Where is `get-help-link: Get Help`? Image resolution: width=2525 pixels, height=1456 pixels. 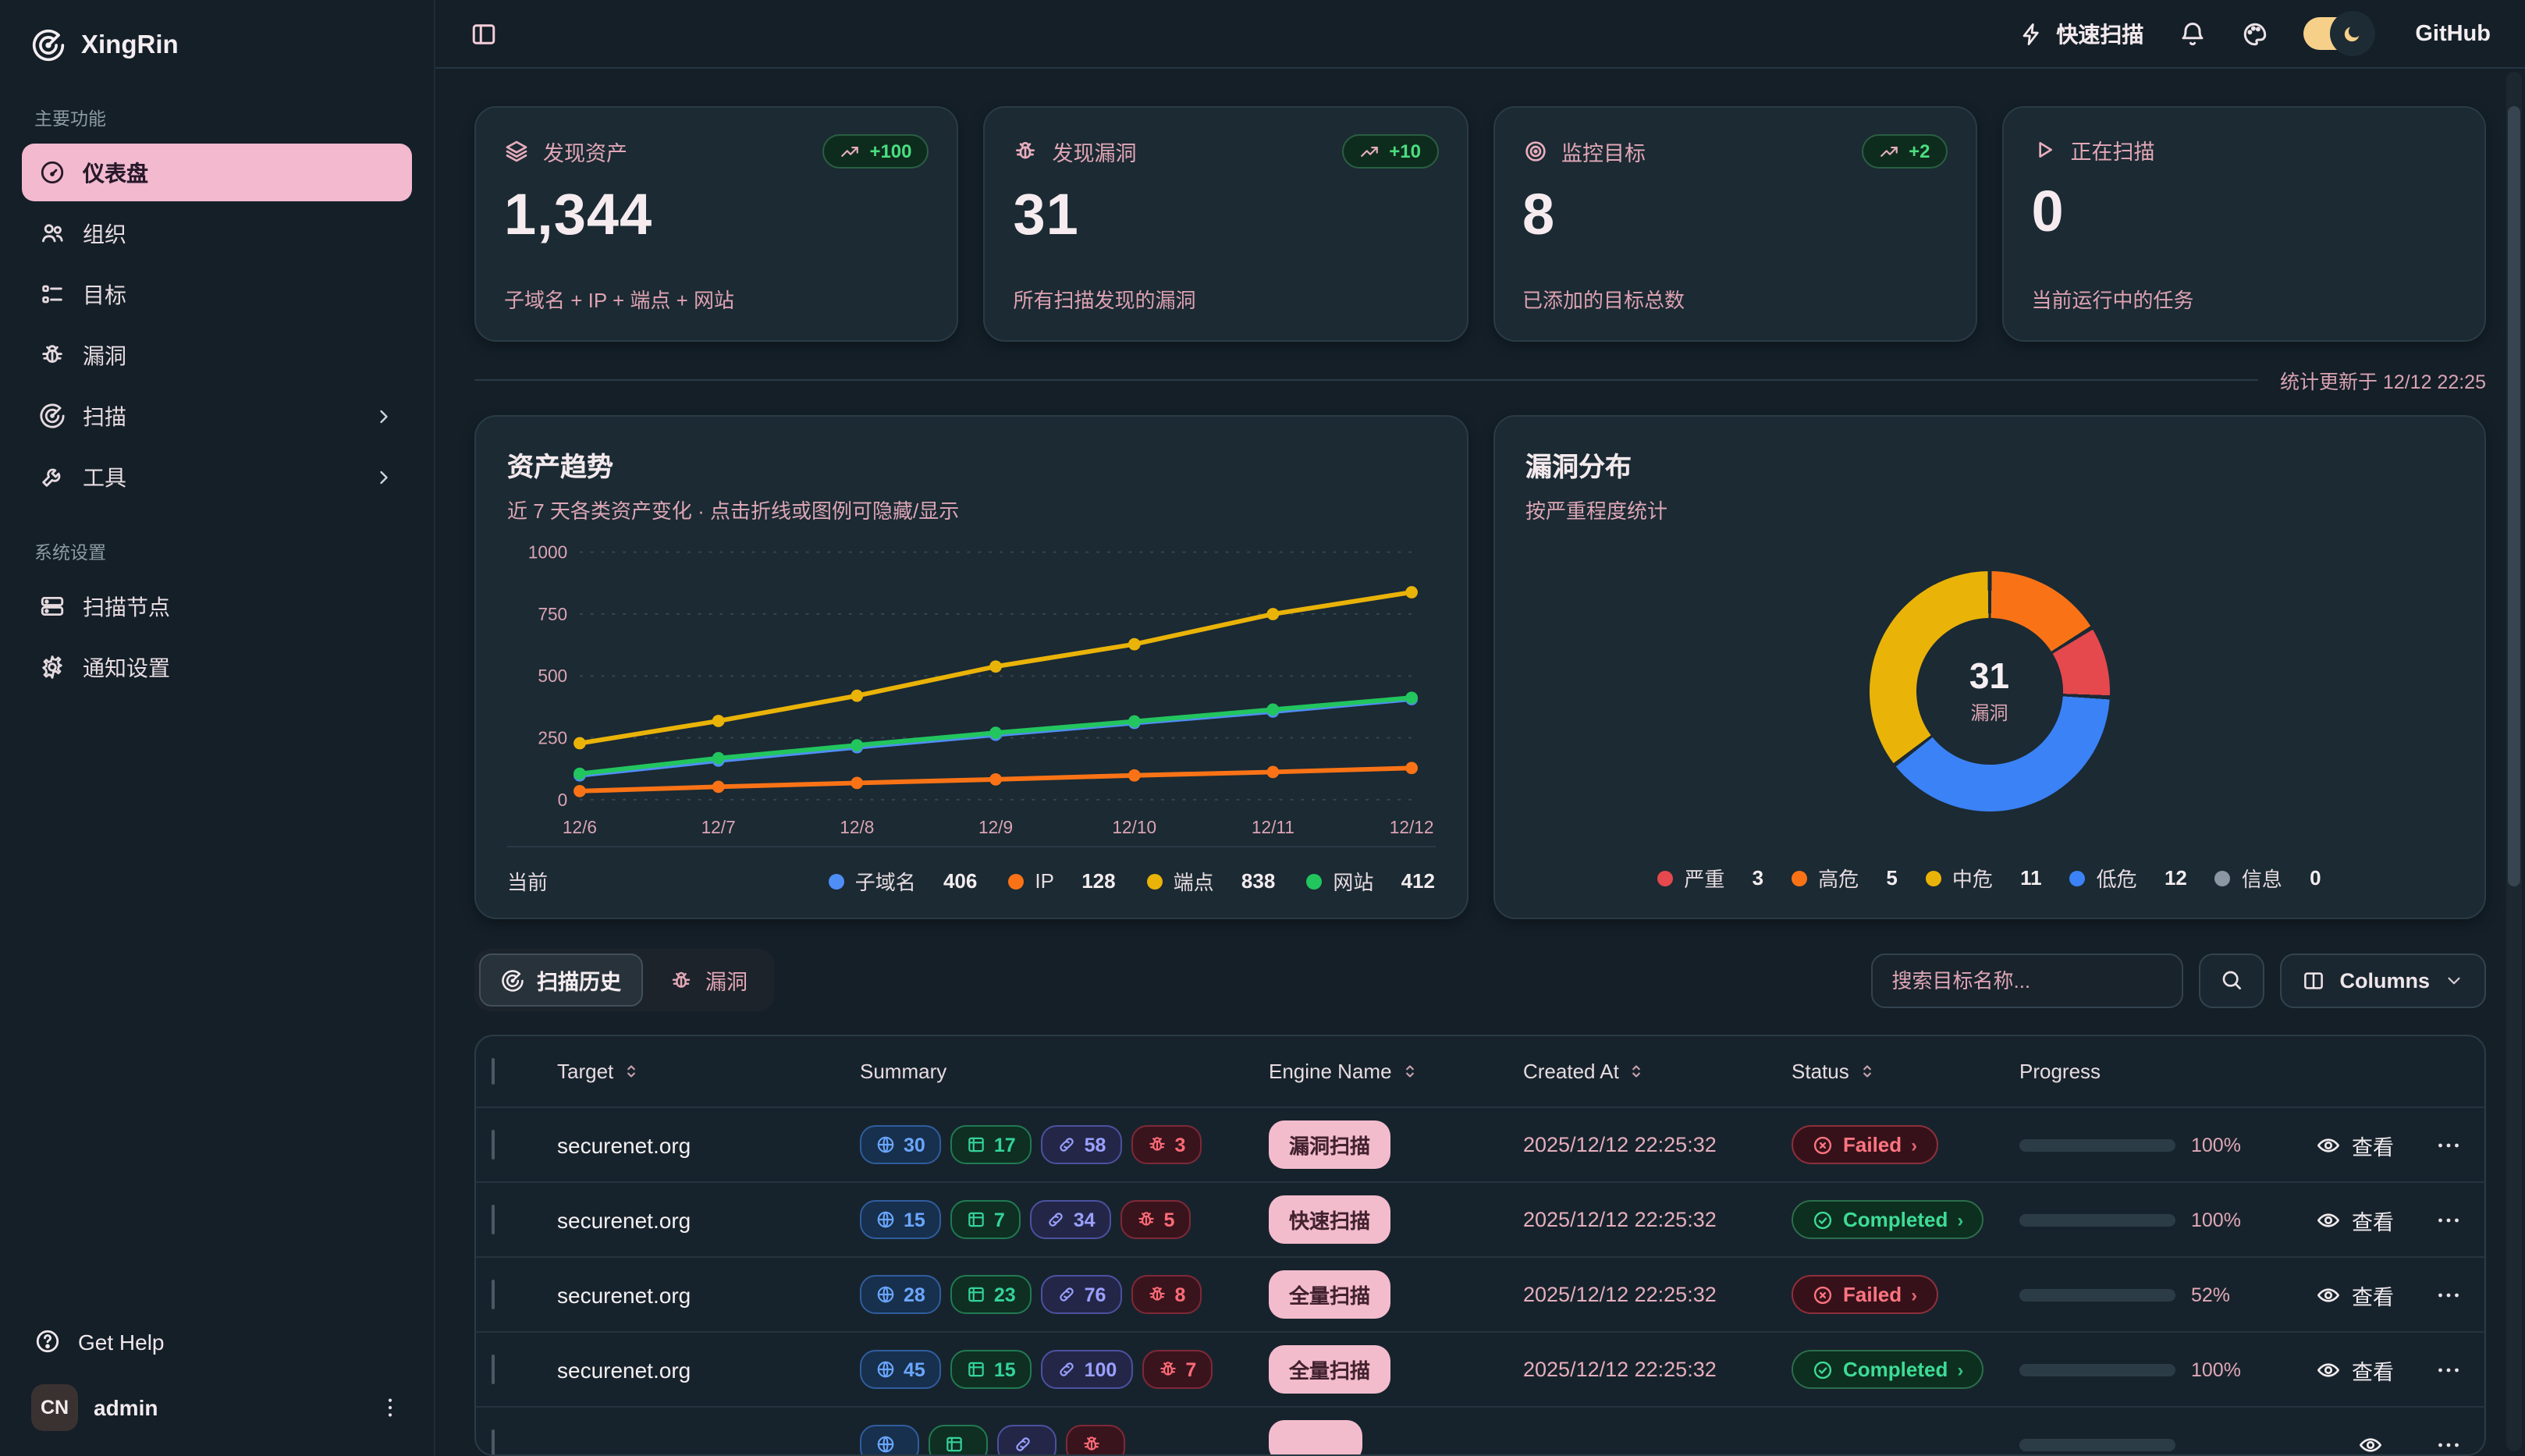
get-help-link: Get Help is located at coordinates (217, 1341).